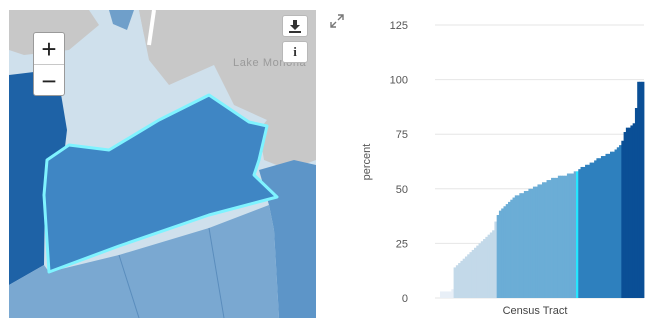 This screenshot has height=322, width=655. Describe the element at coordinates (121, 20) in the screenshot. I see `tract-north` at that location.